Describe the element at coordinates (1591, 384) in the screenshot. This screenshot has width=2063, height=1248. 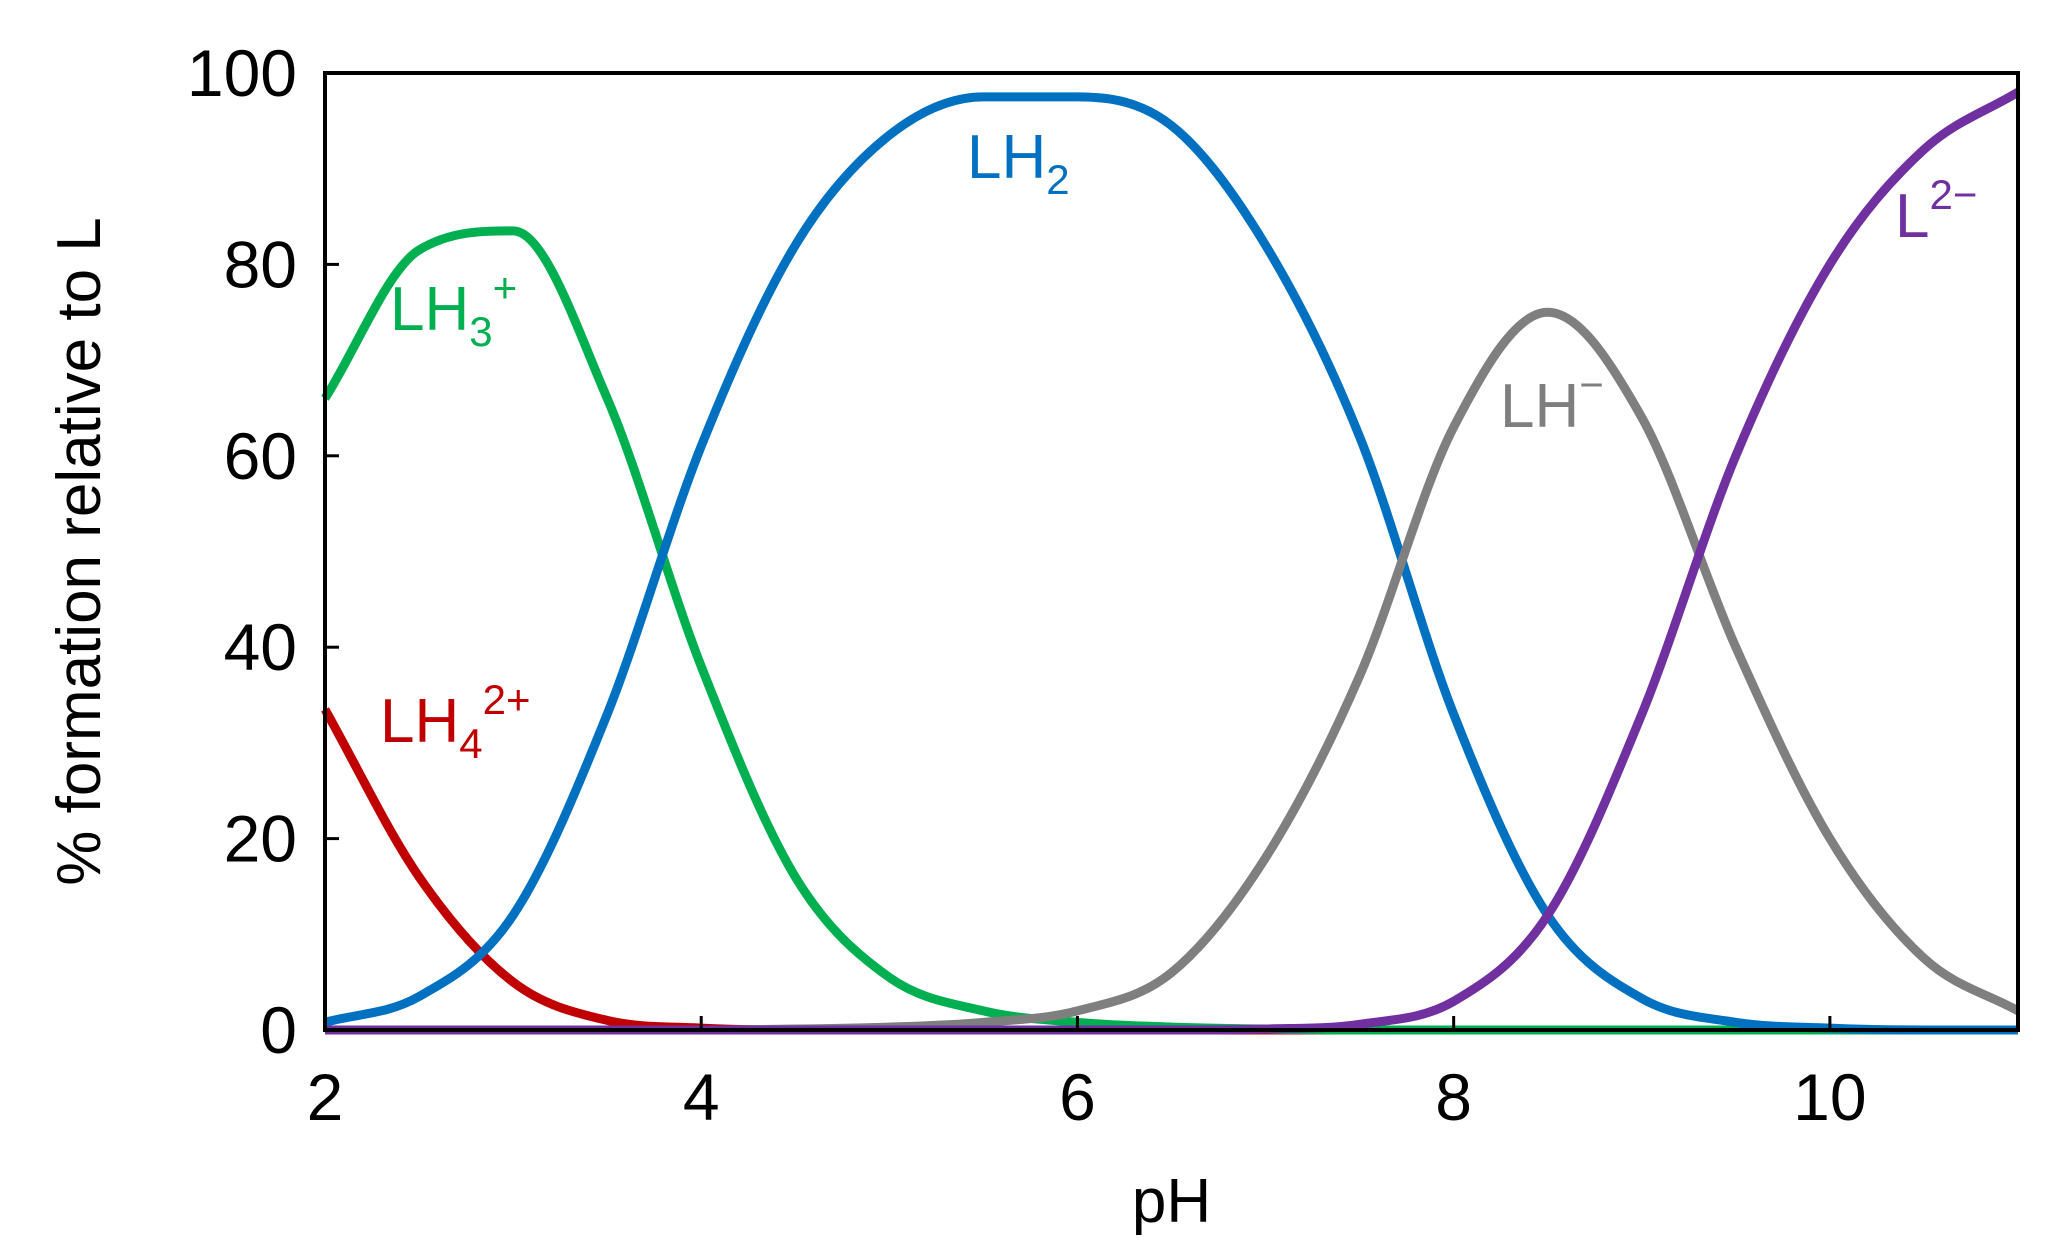
I see `series-label-superscript: −` at that location.